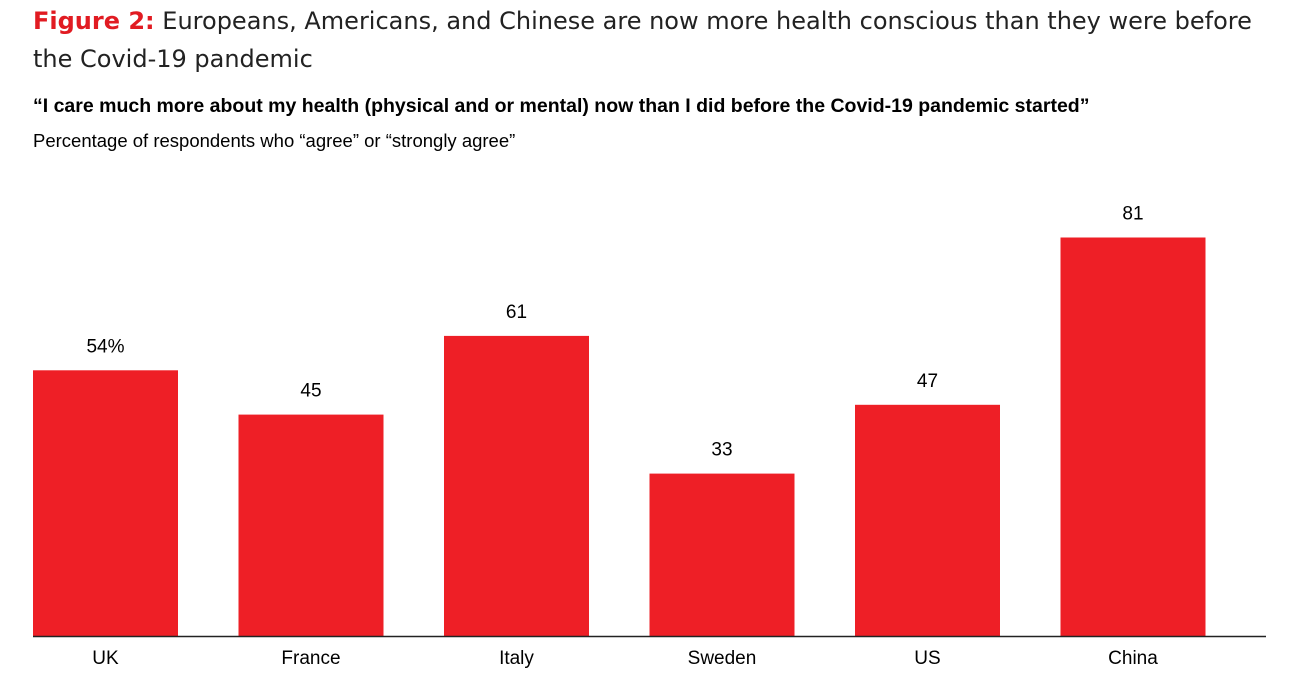  What do you see at coordinates (722, 658) in the screenshot?
I see `category-label-sweden: Sweden` at bounding box center [722, 658].